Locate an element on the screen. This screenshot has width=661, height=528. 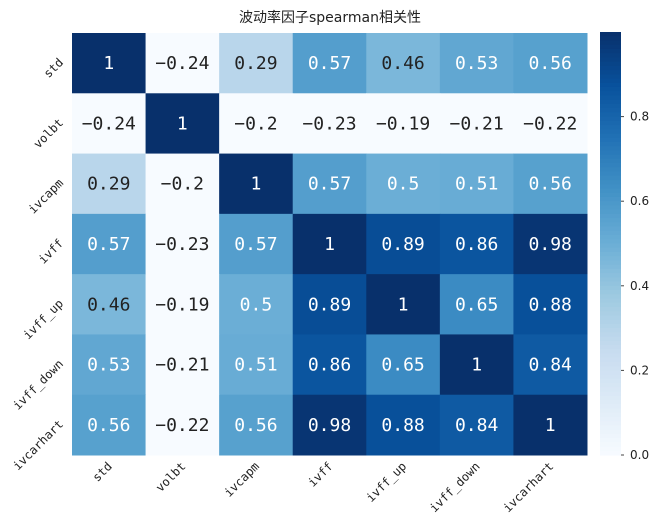
cell-value-label: −0.22 is located at coordinates (182, 425).